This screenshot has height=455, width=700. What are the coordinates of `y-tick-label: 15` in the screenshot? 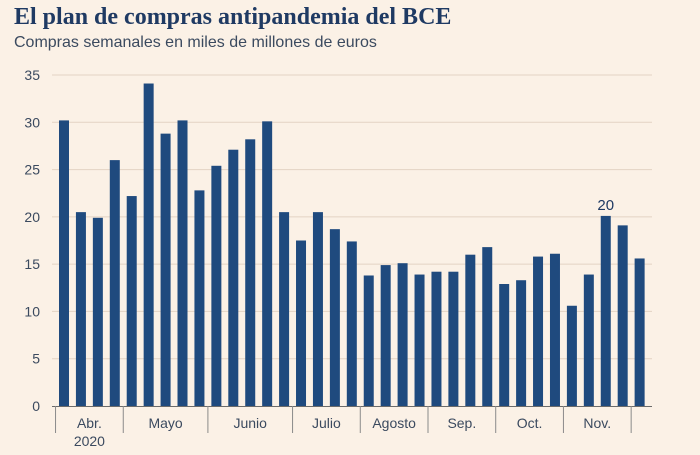 It's located at (32, 264).